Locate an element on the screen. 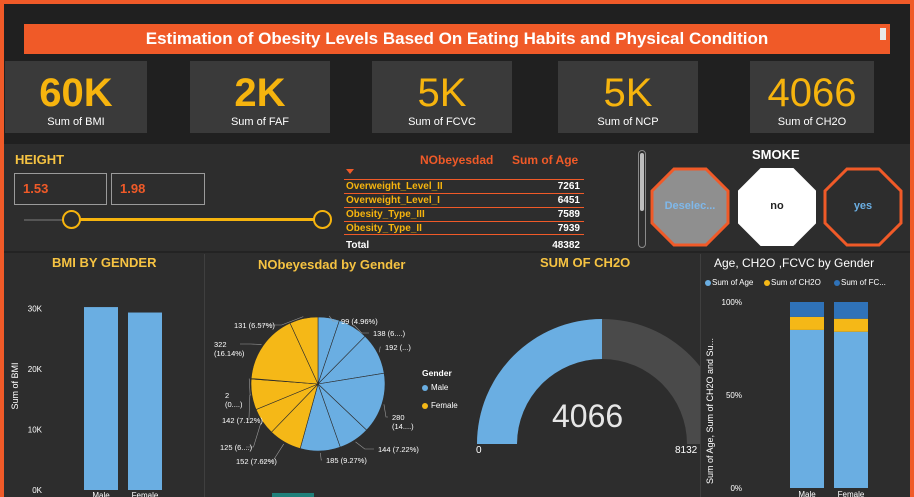  title-scrollbar is located at coordinates (883, 34).